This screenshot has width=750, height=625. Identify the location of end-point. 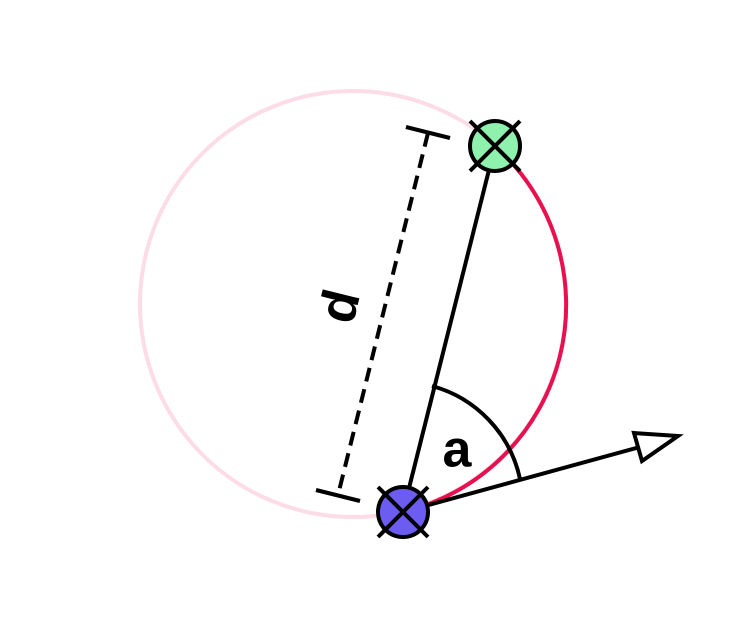
(495, 146).